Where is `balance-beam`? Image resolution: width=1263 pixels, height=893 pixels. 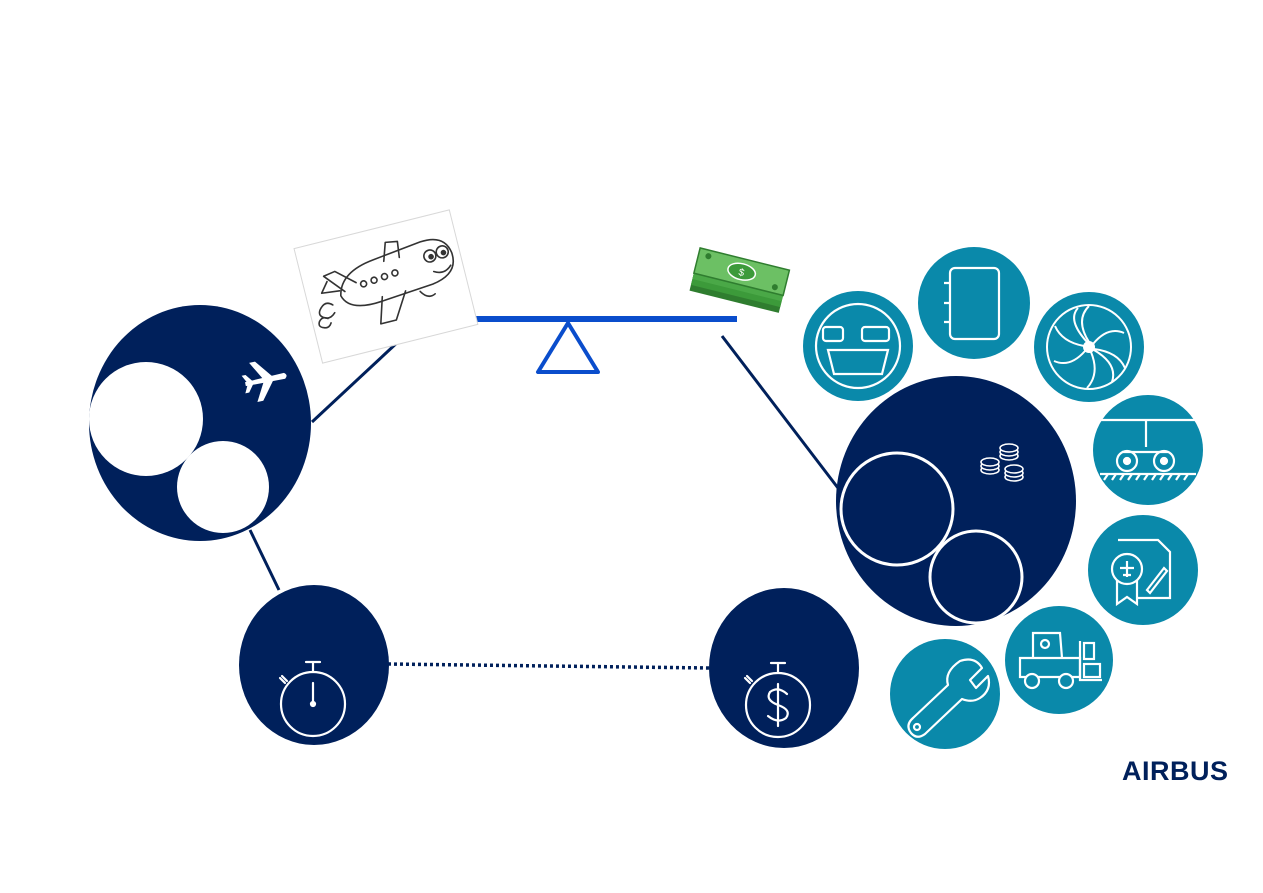
balance-beam is located at coordinates (568, 319).